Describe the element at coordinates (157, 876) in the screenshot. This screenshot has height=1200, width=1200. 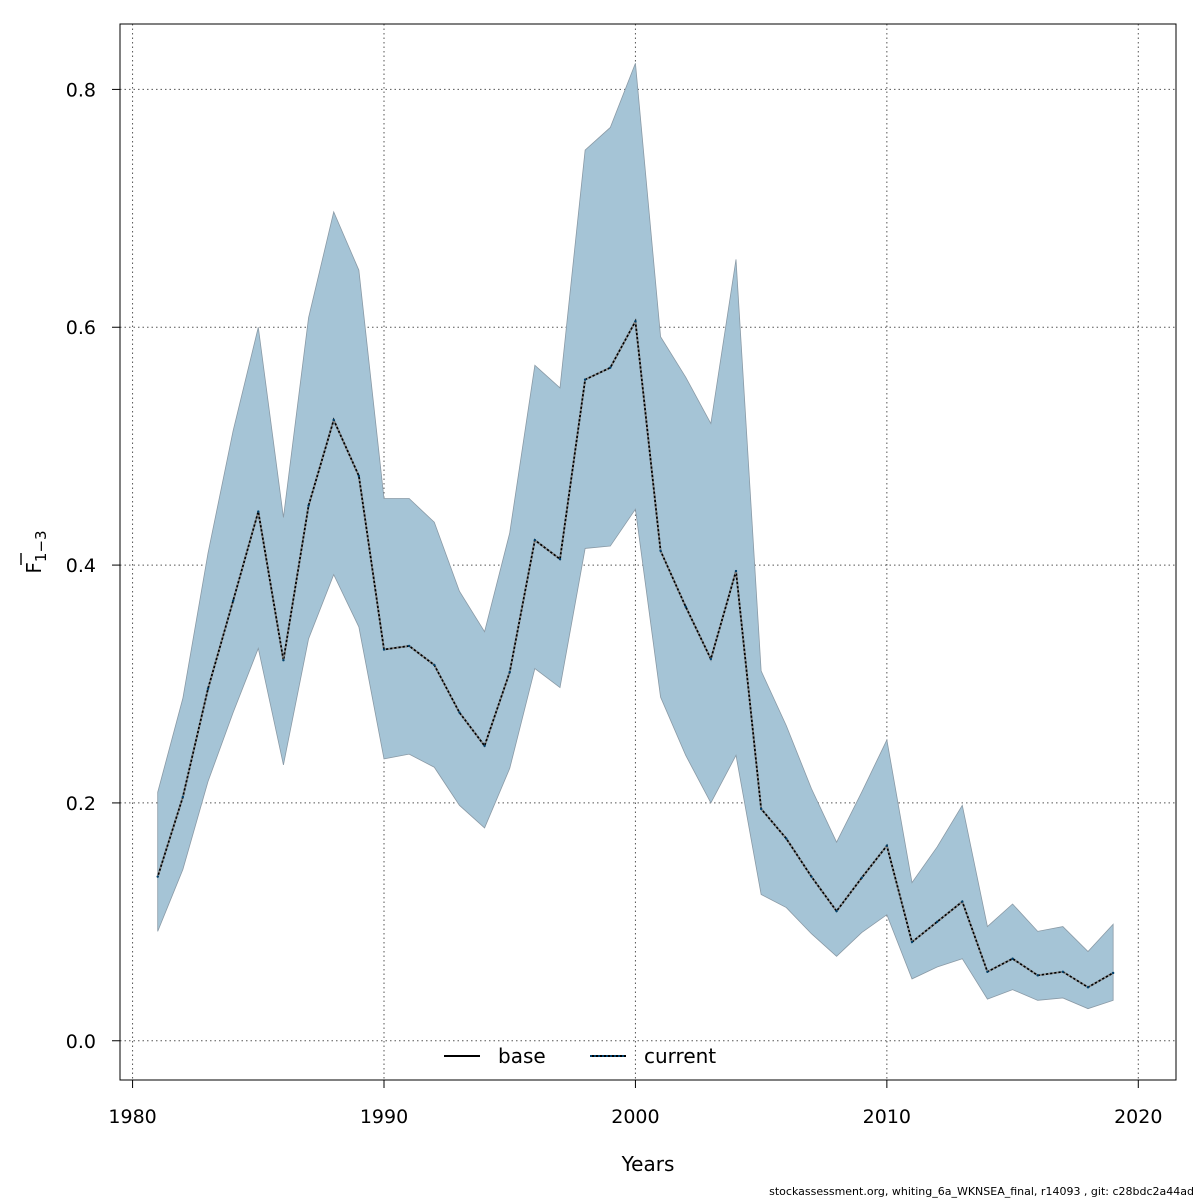
I see `series-point-current-1981` at that location.